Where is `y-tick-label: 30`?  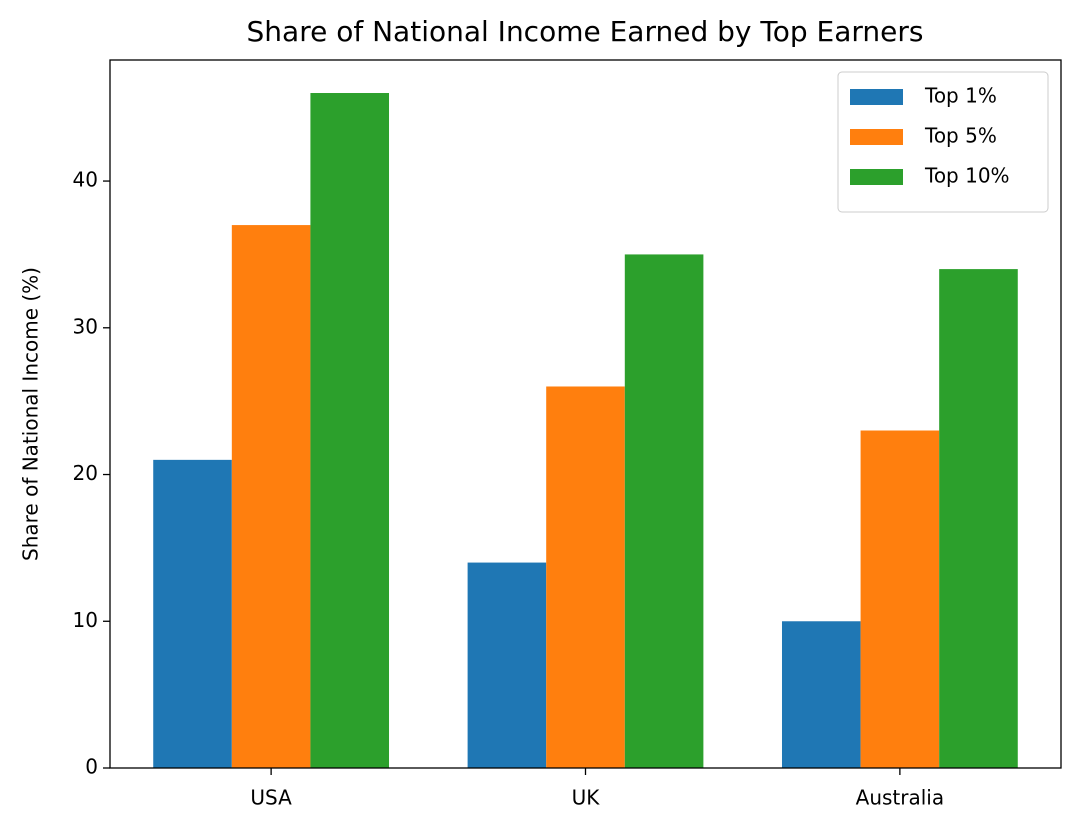
y-tick-label: 30 is located at coordinates (85, 326).